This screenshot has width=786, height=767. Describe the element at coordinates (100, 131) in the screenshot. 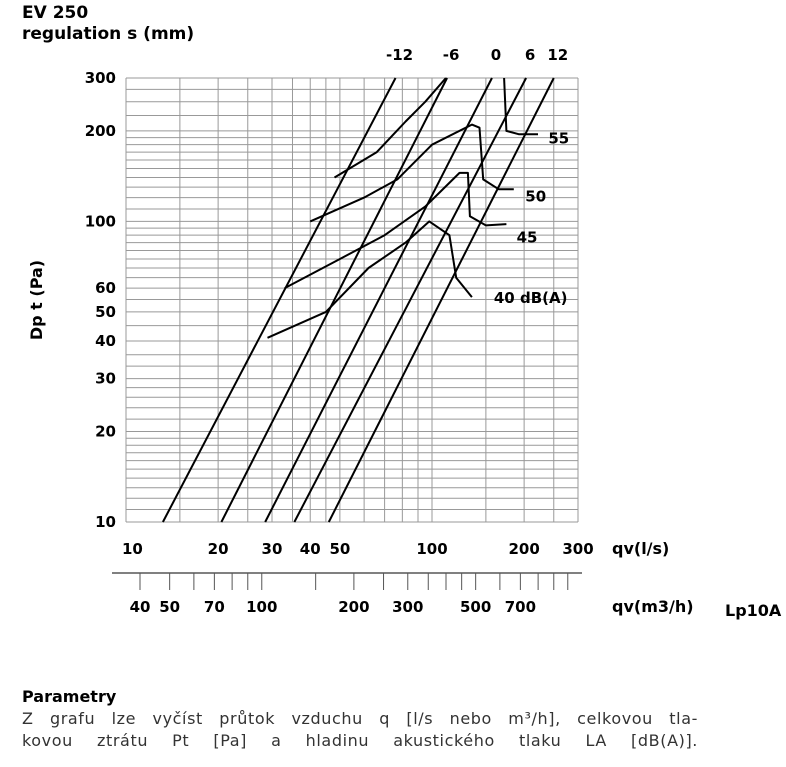

I see `y-tick-label: 200` at that location.